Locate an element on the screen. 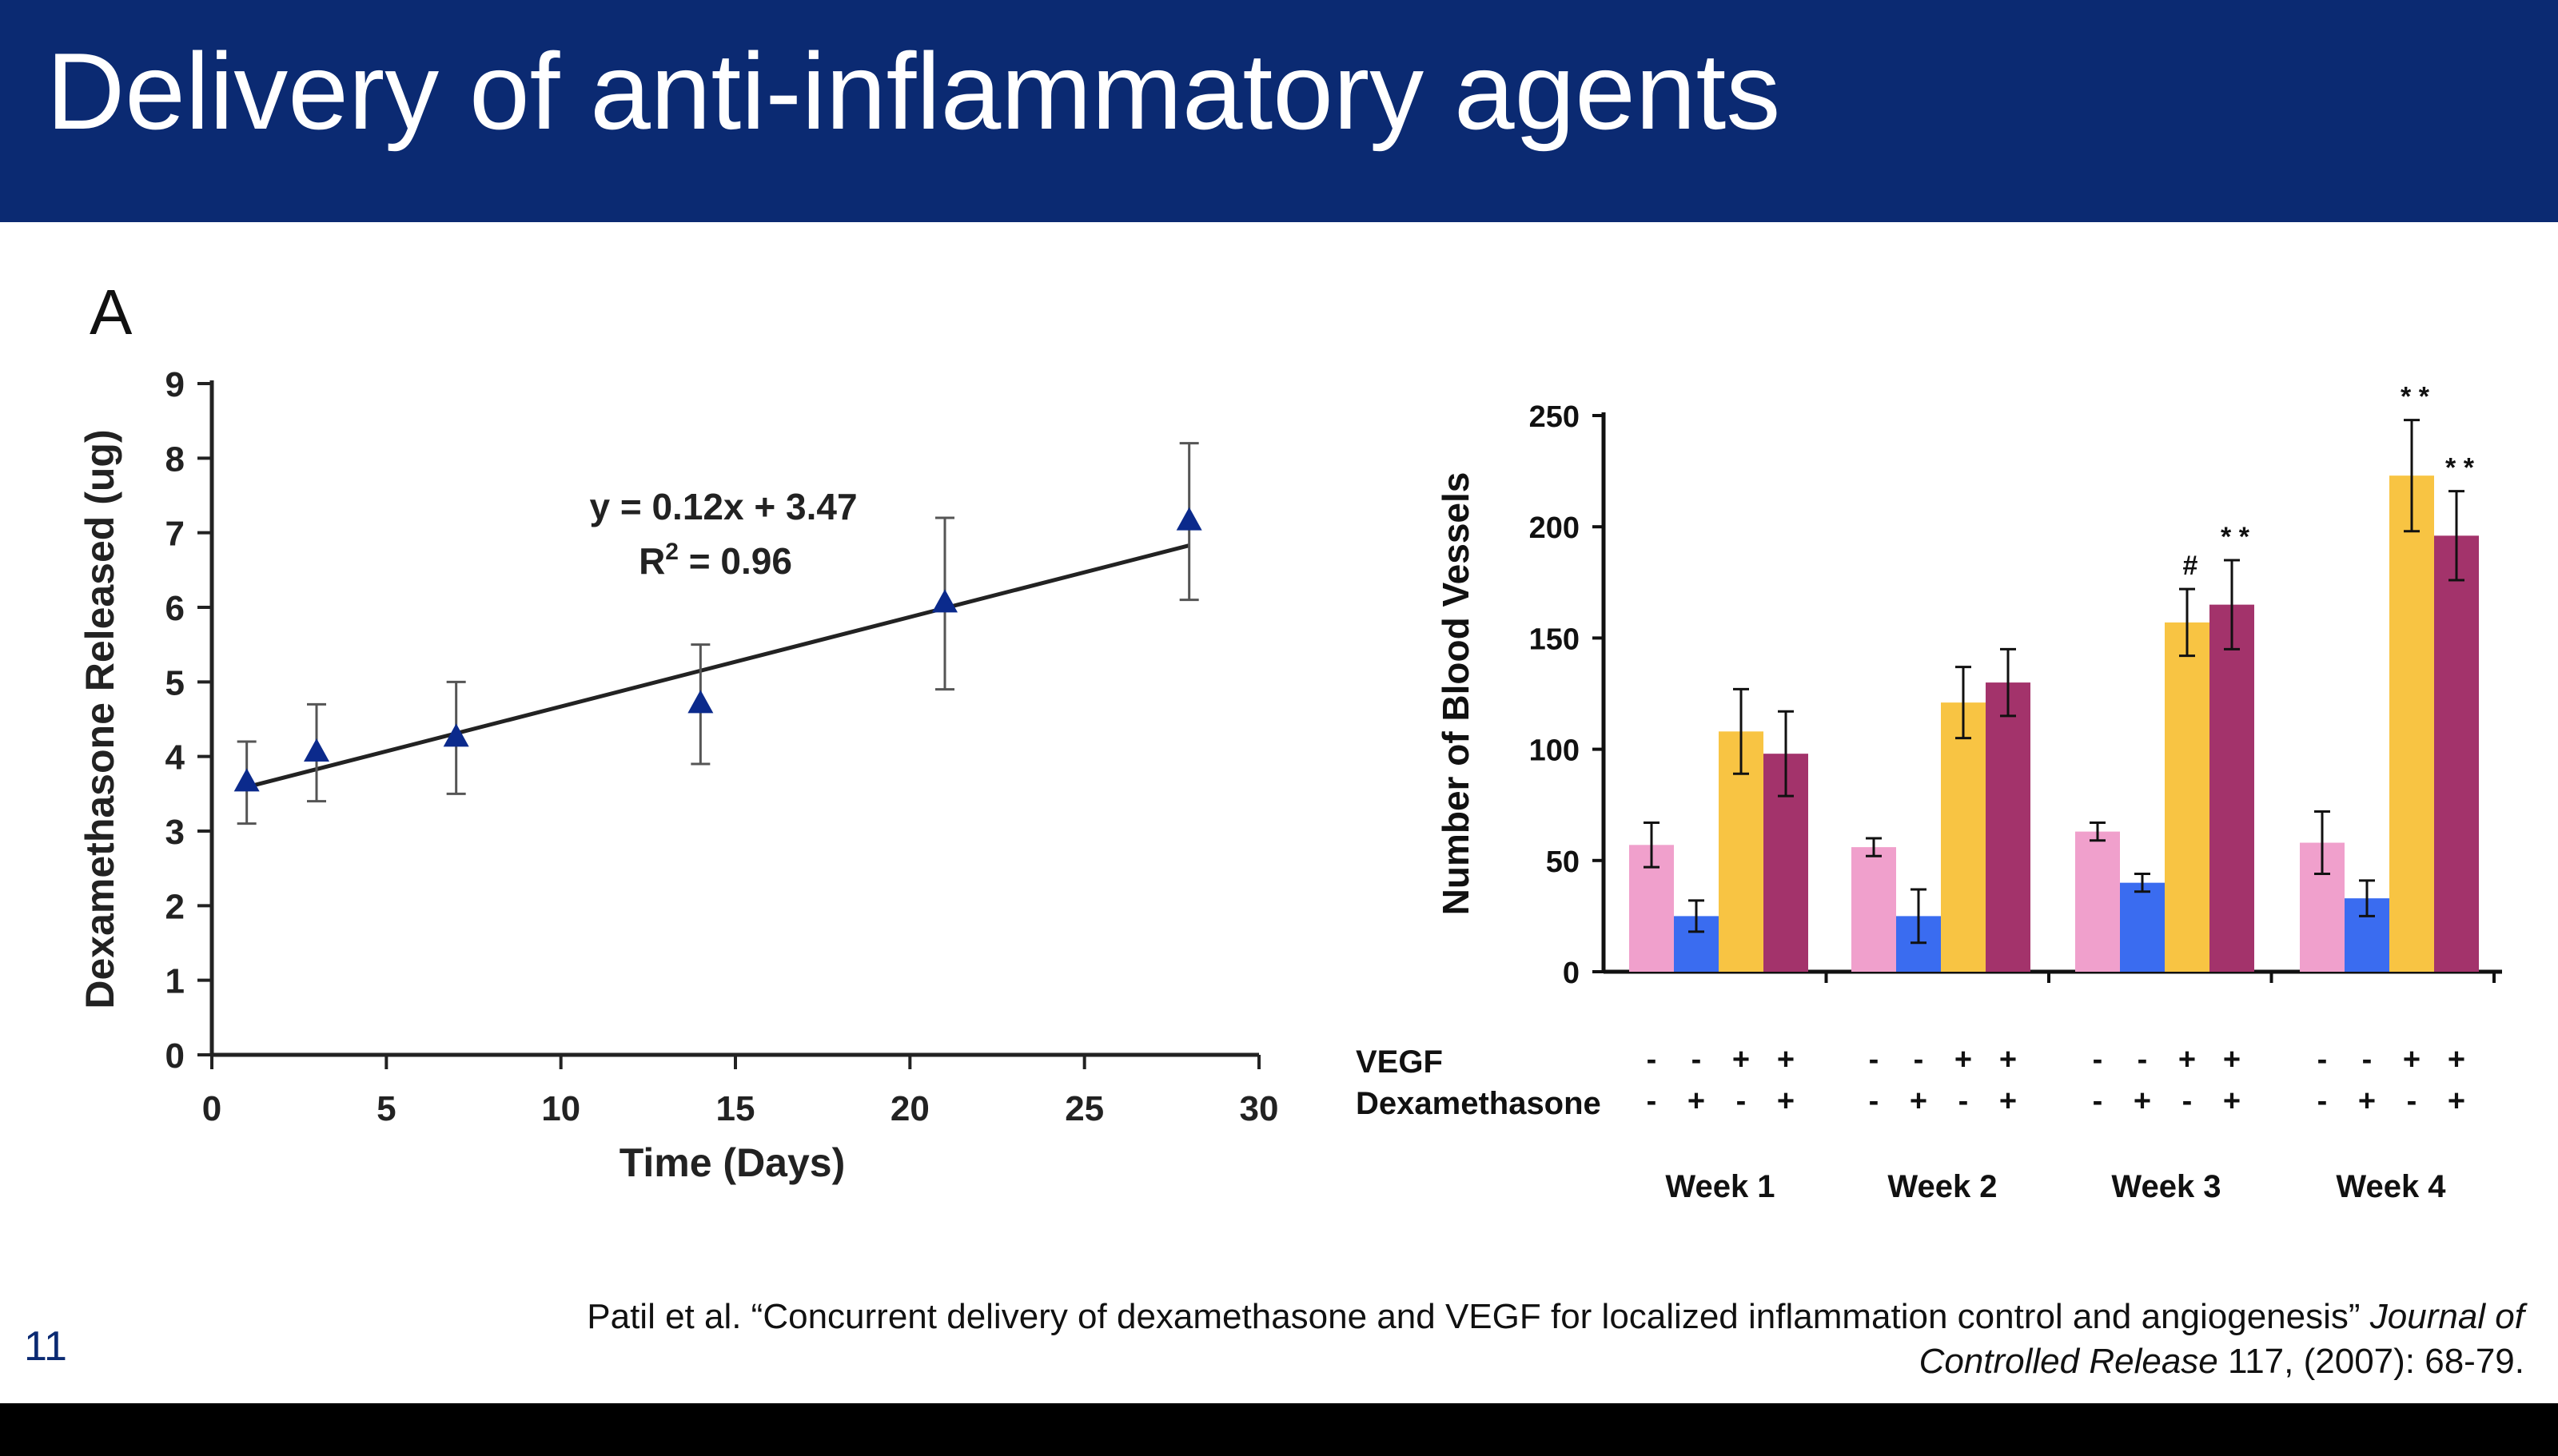 The image size is (2558, 1456). y-tick-label: 250 is located at coordinates (1554, 417).